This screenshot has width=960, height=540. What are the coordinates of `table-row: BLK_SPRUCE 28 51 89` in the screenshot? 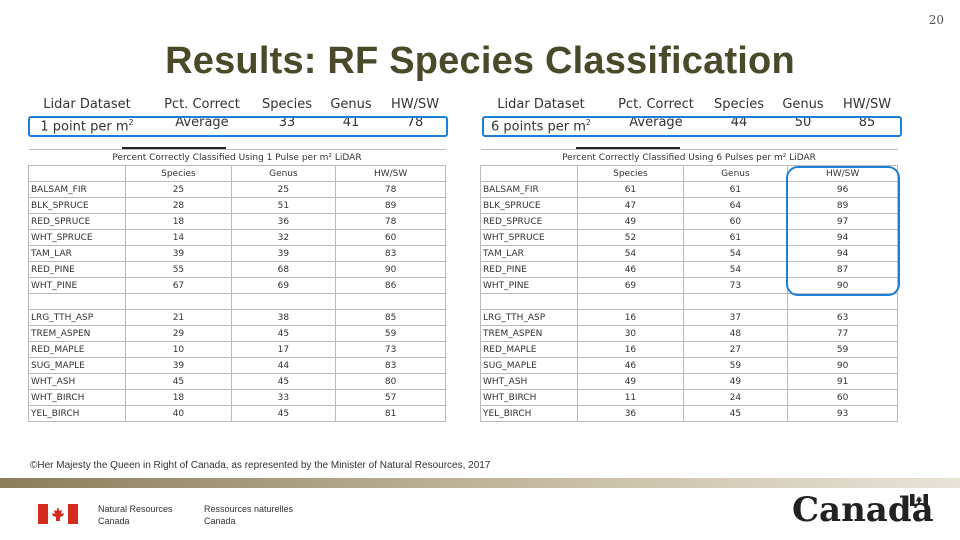 It's located at (236, 205).